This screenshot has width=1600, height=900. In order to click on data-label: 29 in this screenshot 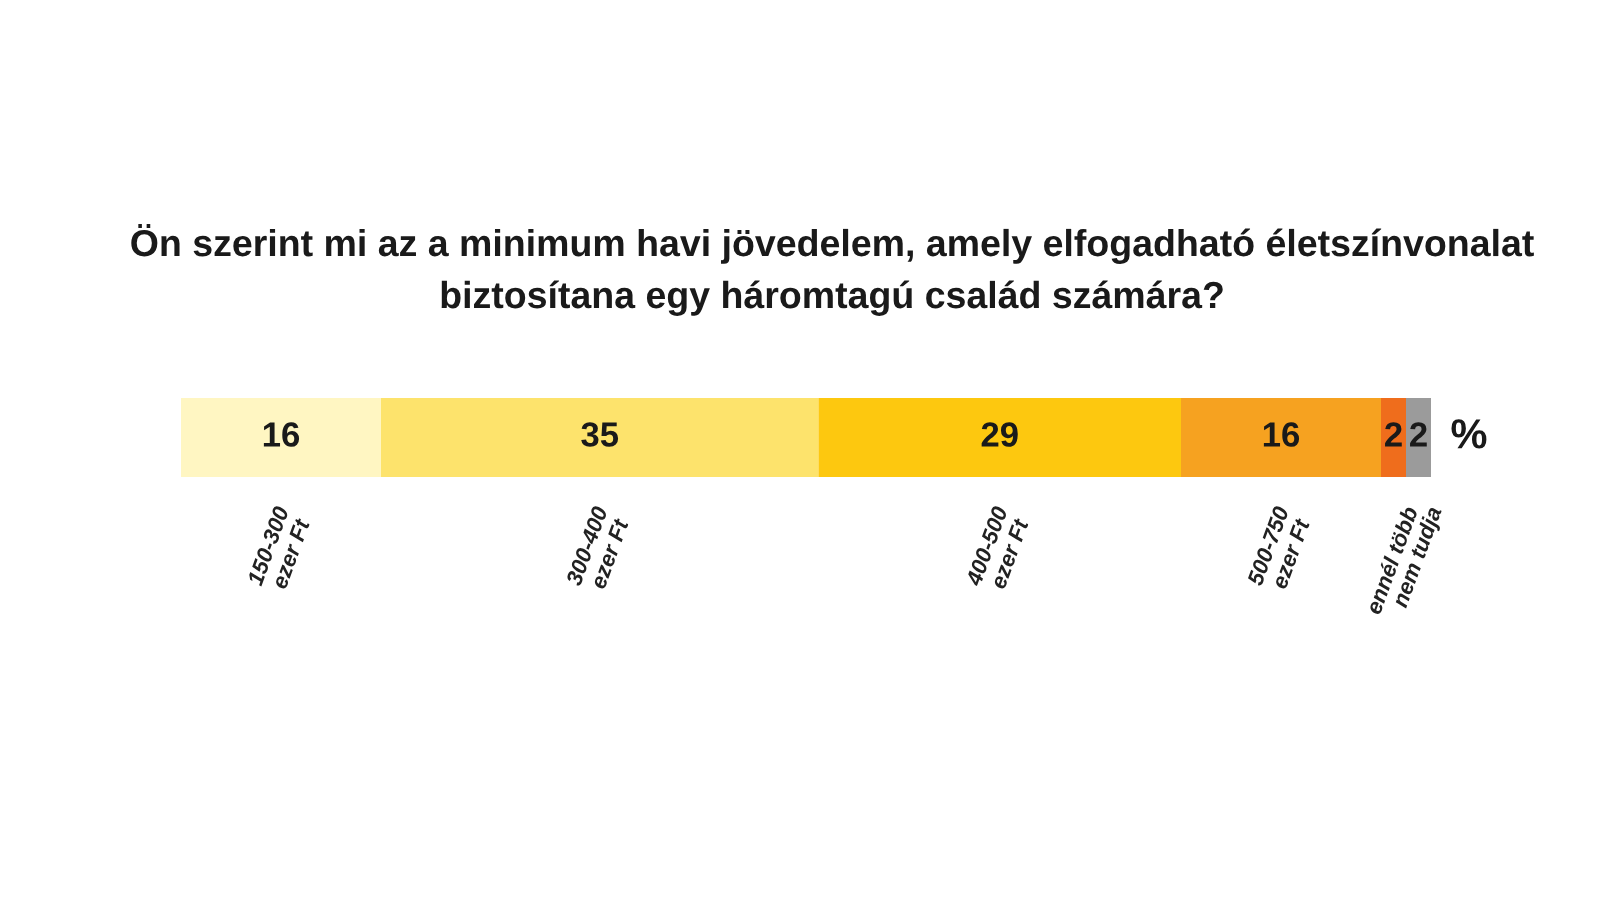, I will do `click(999, 434)`.